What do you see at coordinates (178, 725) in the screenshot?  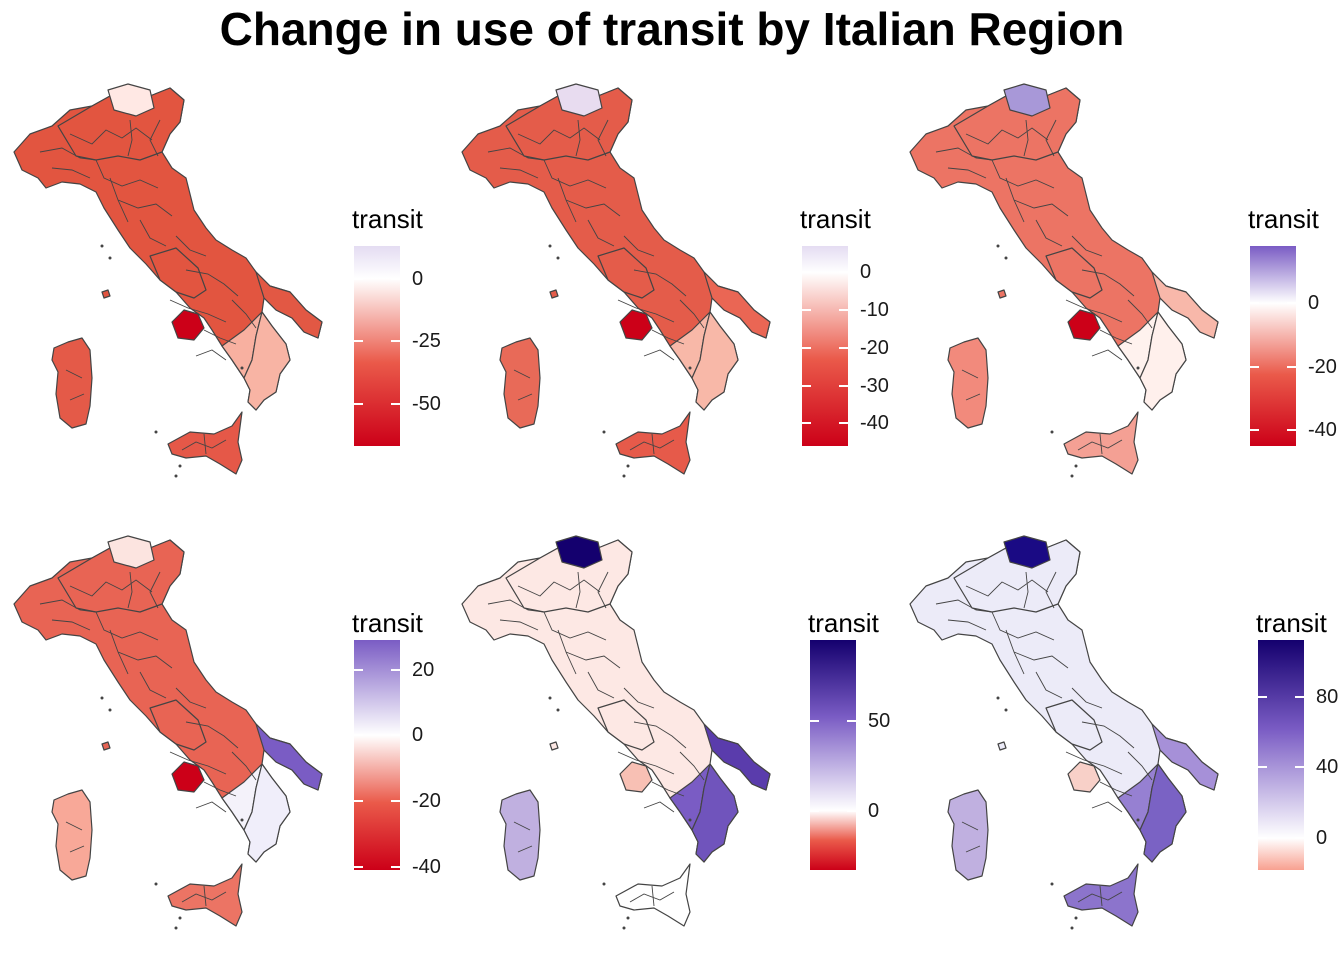 I see `region-center` at bounding box center [178, 725].